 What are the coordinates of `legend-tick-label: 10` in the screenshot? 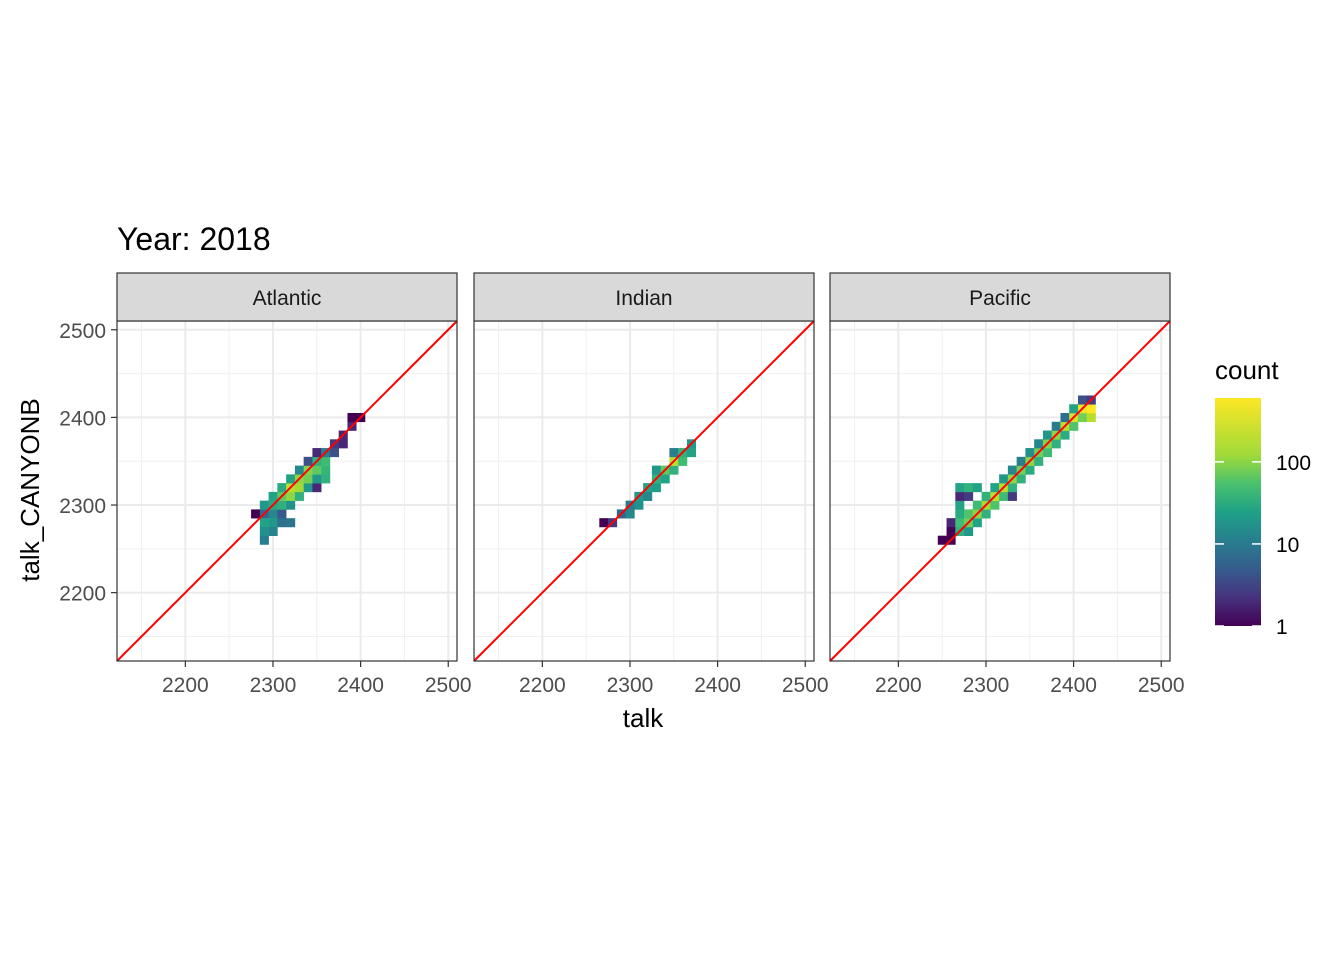 It's located at (1287, 545).